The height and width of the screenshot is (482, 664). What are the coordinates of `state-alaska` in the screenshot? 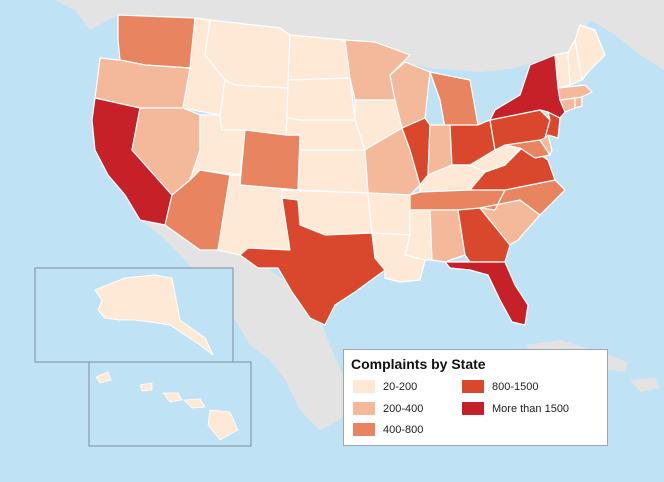 It's located at (154, 315).